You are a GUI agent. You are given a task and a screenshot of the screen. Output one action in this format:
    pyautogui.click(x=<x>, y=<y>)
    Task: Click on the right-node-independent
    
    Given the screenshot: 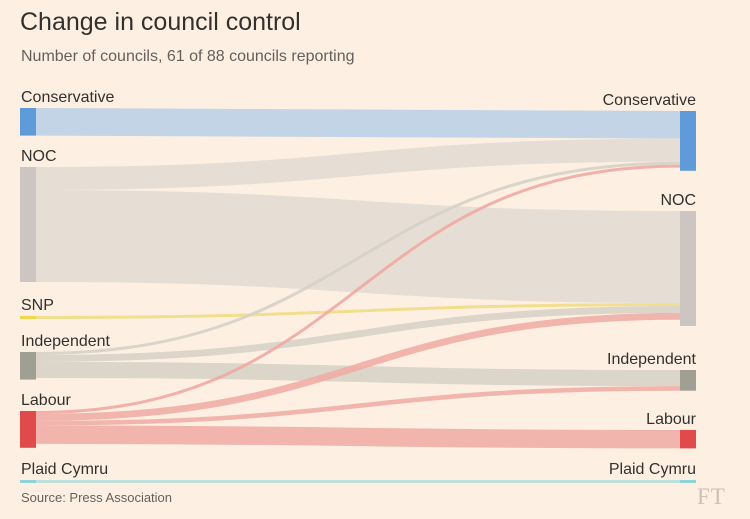 What is the action you would take?
    pyautogui.click(x=688, y=380)
    